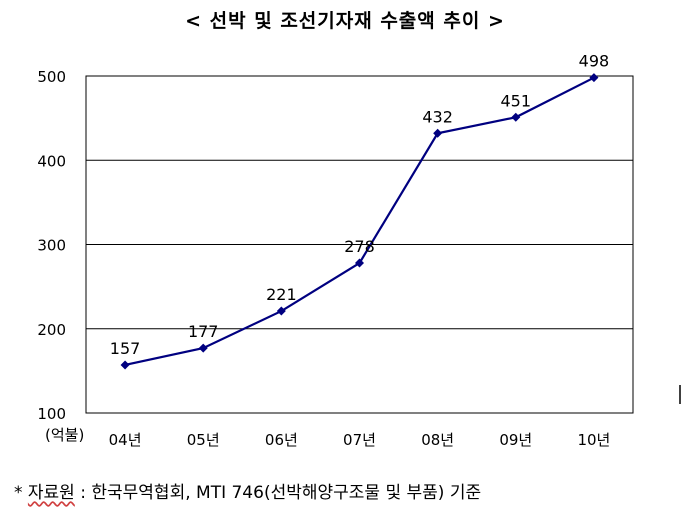 Image resolution: width=690 pixels, height=511 pixels. I want to click on data-label: 498, so click(594, 61).